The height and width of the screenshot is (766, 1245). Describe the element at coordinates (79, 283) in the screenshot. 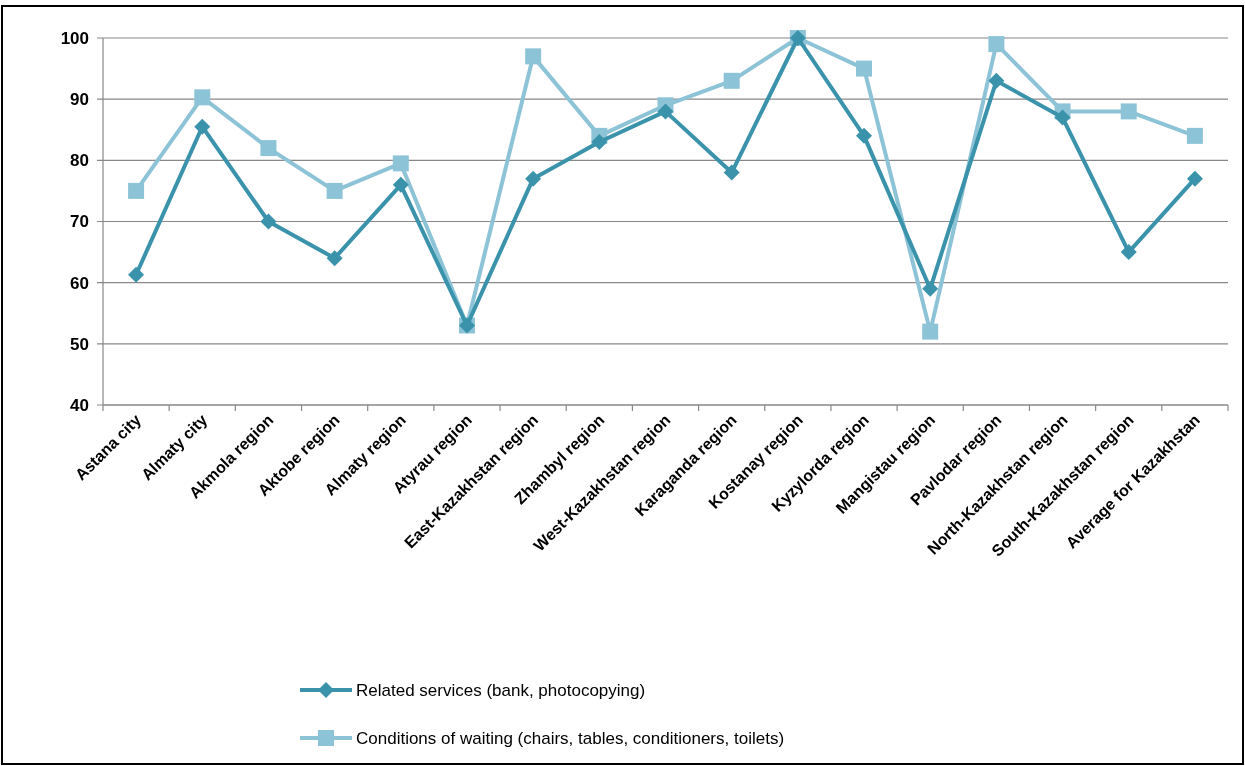

I see `y-tick-label: 60` at that location.